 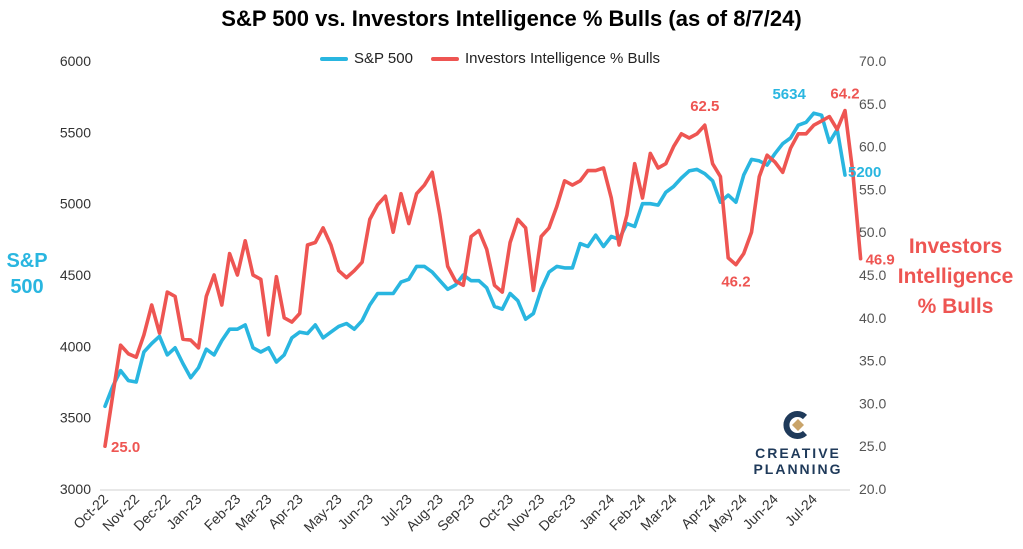 I want to click on legend-item-bulls: Investors Intelligence % Bulls, so click(x=545, y=58).